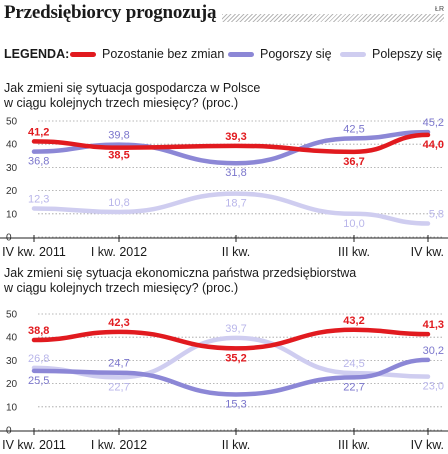 Image resolution: width=448 pixels, height=454 pixels. What do you see at coordinates (353, 387) in the screenshot?
I see `data-label-worse: 22,7` at bounding box center [353, 387].